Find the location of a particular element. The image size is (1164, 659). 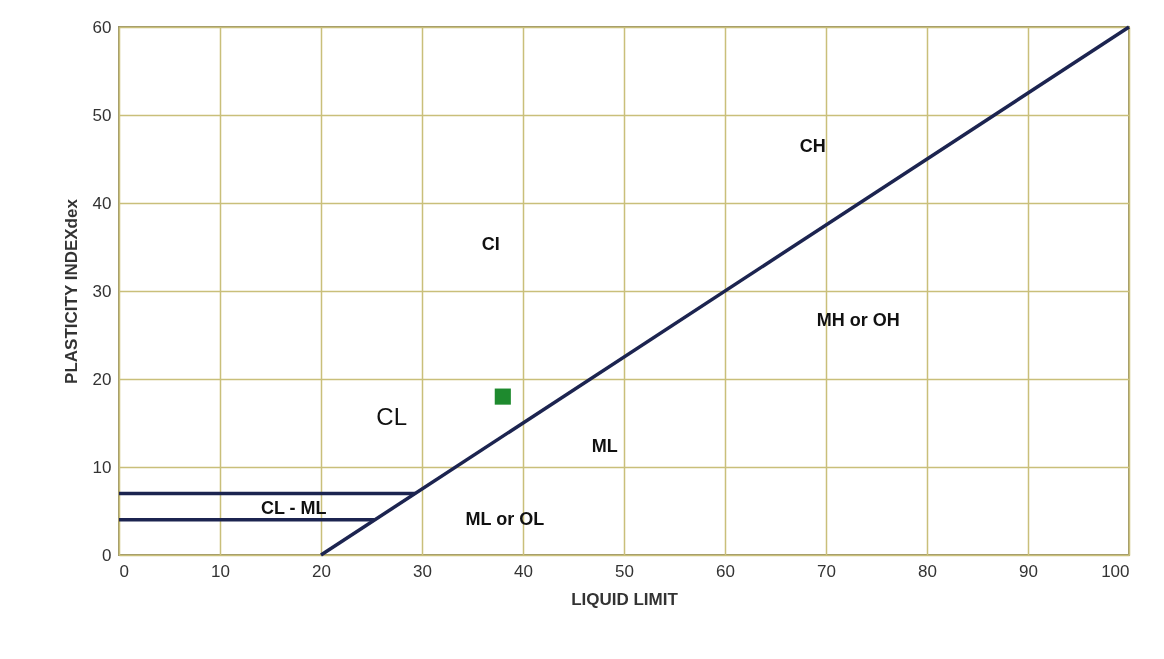

y-tick-label: 40 is located at coordinates (102, 203).